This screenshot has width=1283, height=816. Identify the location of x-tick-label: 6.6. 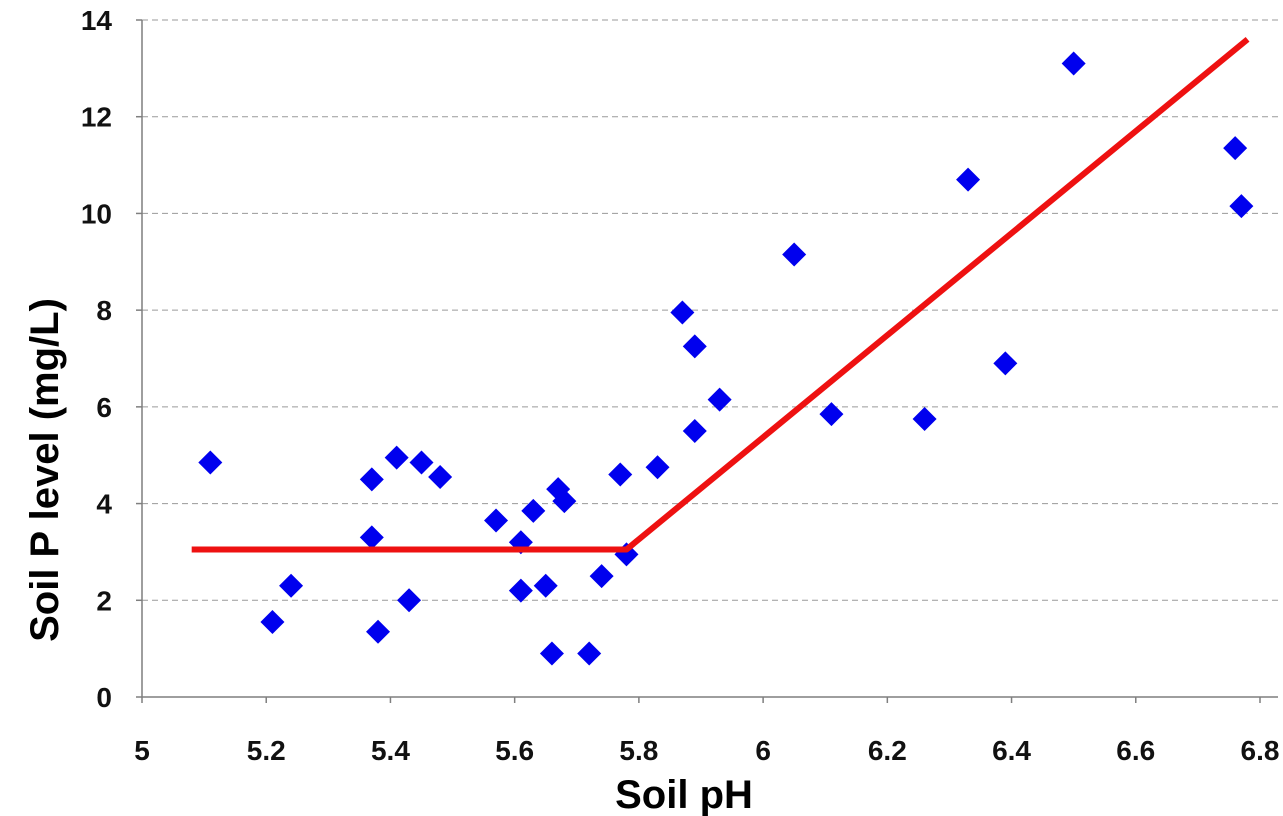
(1135, 750).